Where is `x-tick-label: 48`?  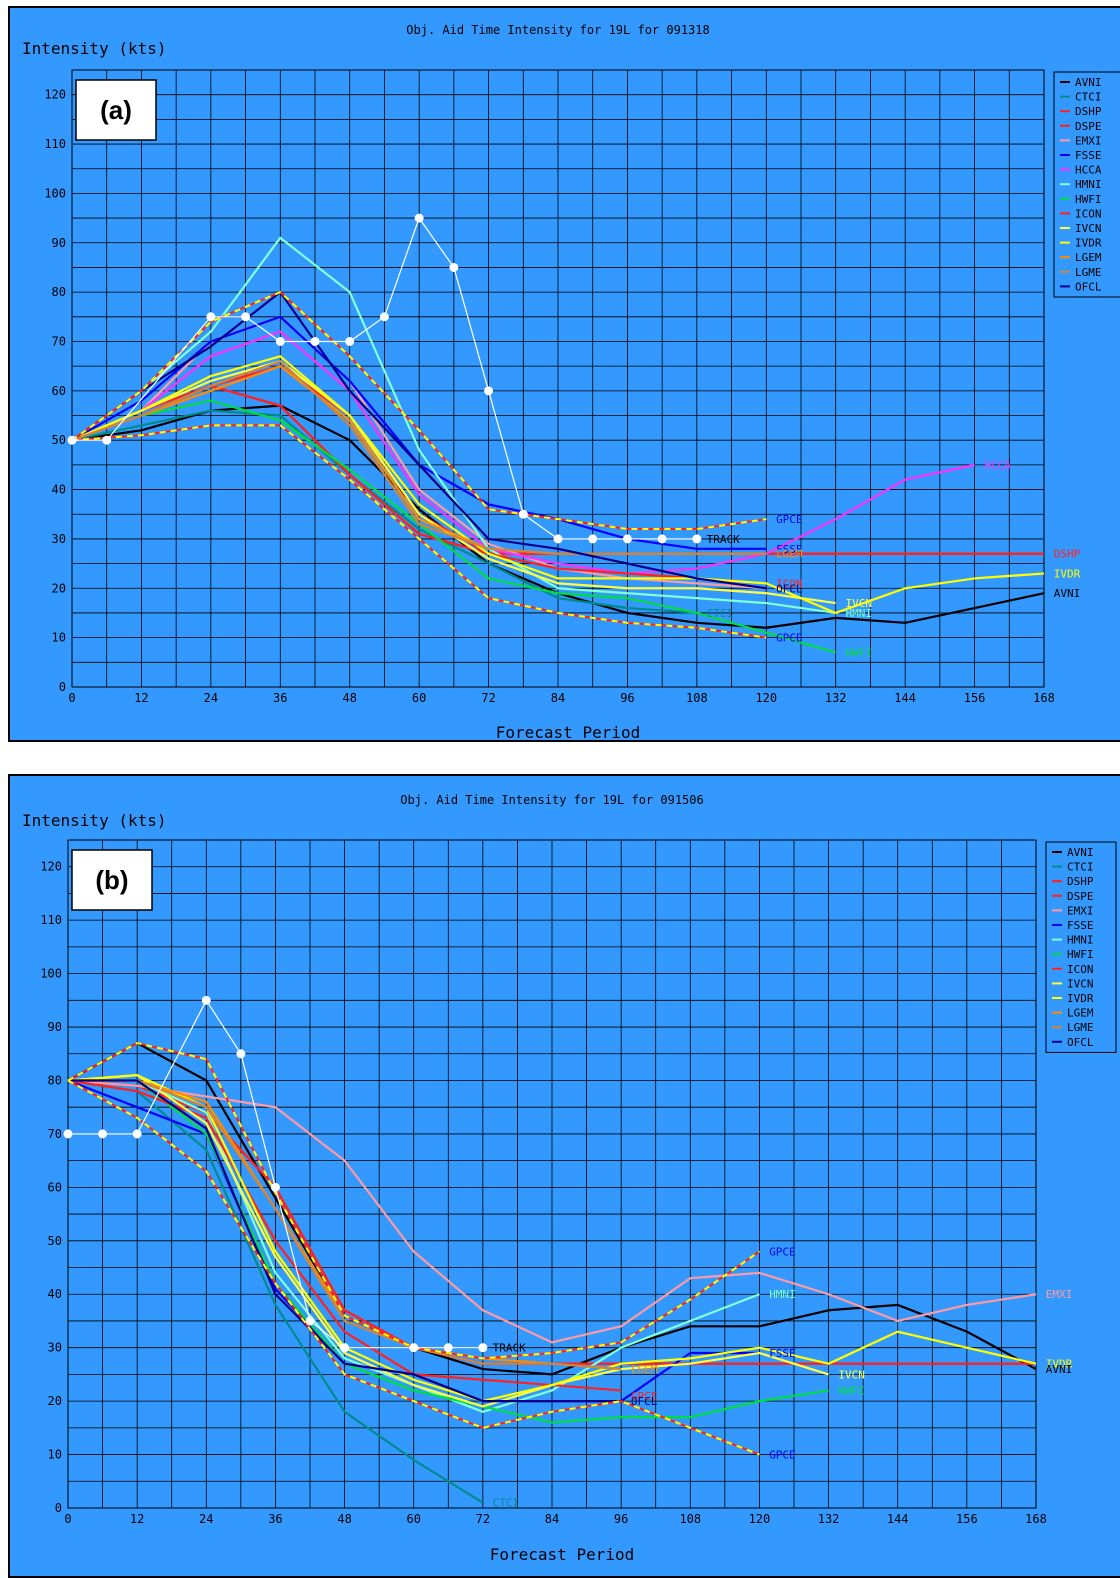
x-tick-label: 48 is located at coordinates (344, 1519).